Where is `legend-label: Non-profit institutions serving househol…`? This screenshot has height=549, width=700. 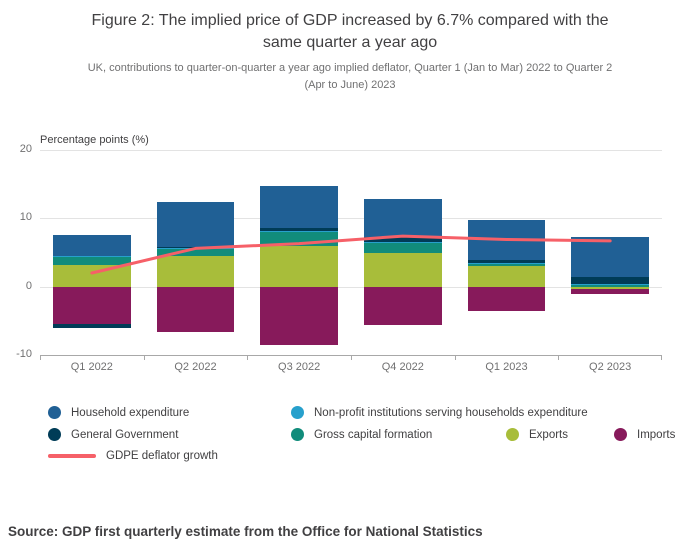 legend-label: Non-profit institutions serving househol… is located at coordinates (451, 412).